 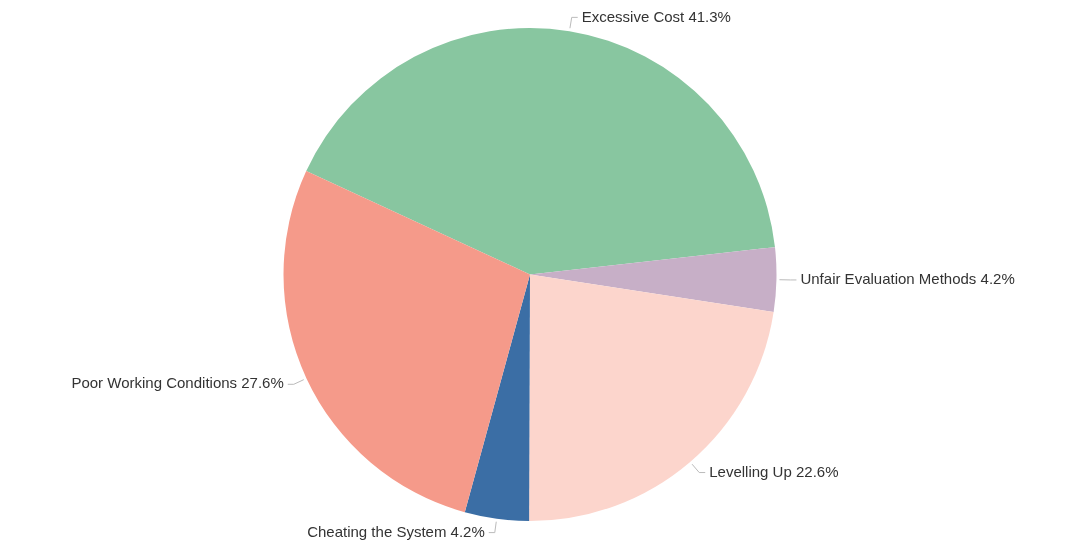 I want to click on slice-label: Unfair Evaluation Methods 4.2%, so click(x=907, y=279).